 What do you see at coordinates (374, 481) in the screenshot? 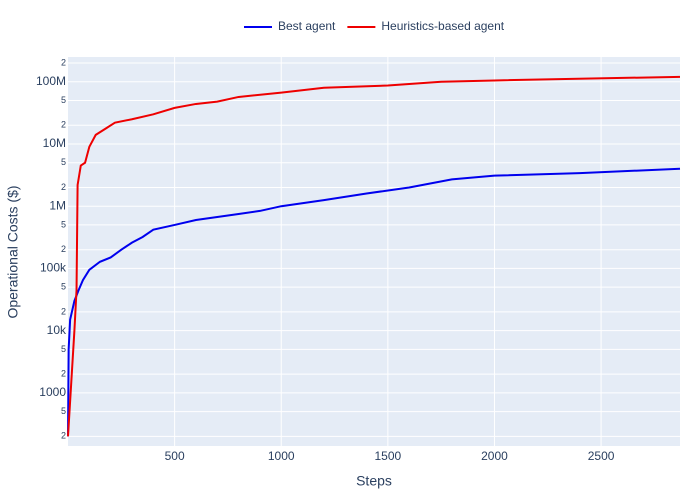
I see `x-axis-title: Steps` at bounding box center [374, 481].